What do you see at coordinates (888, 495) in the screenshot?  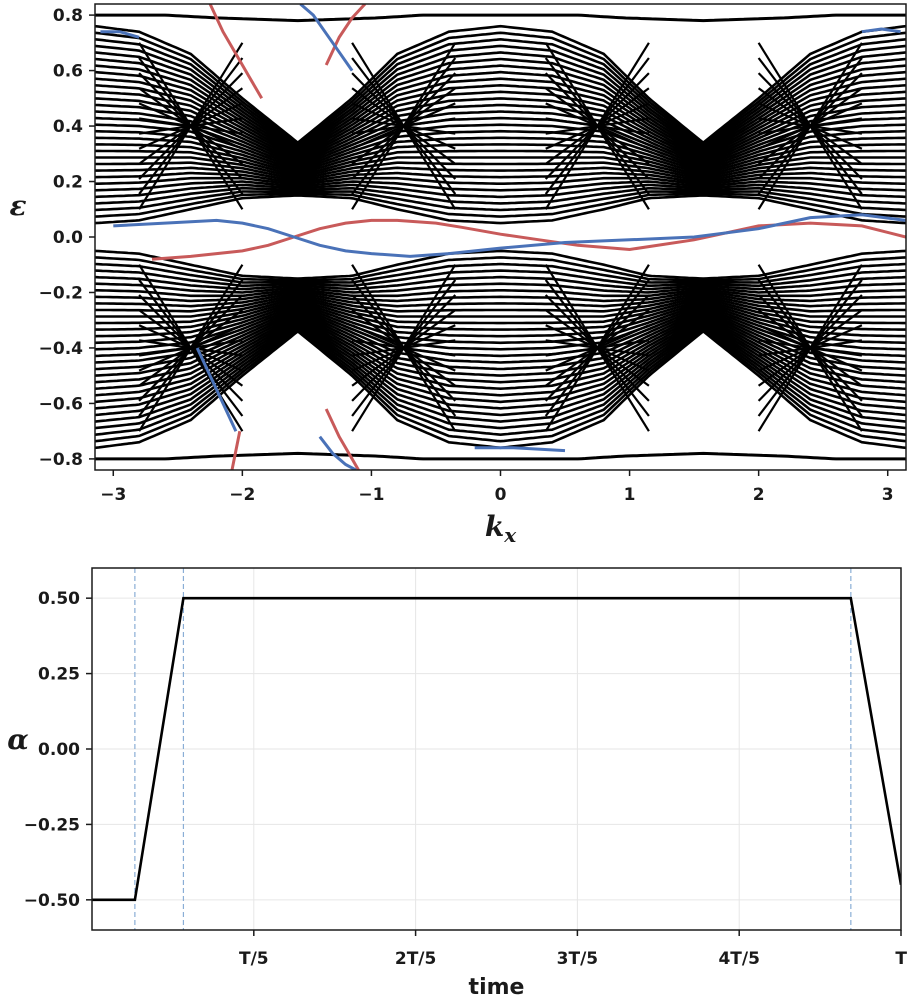 I see `xtick-label: 3` at bounding box center [888, 495].